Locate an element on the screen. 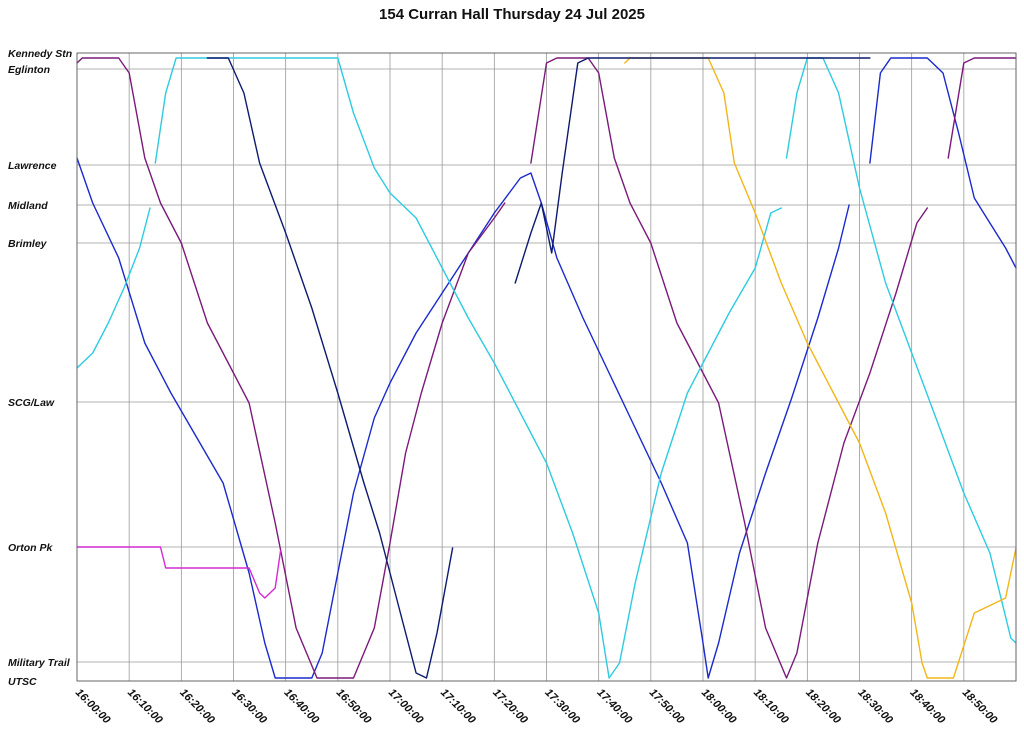 The width and height of the screenshot is (1024, 741). time-tick-label: 17:30:00 is located at coordinates (562, 707).